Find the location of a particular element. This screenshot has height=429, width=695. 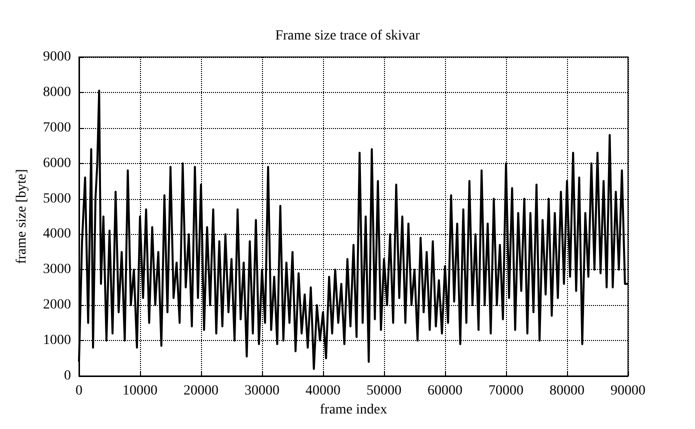

x-tick-label: 80000 is located at coordinates (567, 391).